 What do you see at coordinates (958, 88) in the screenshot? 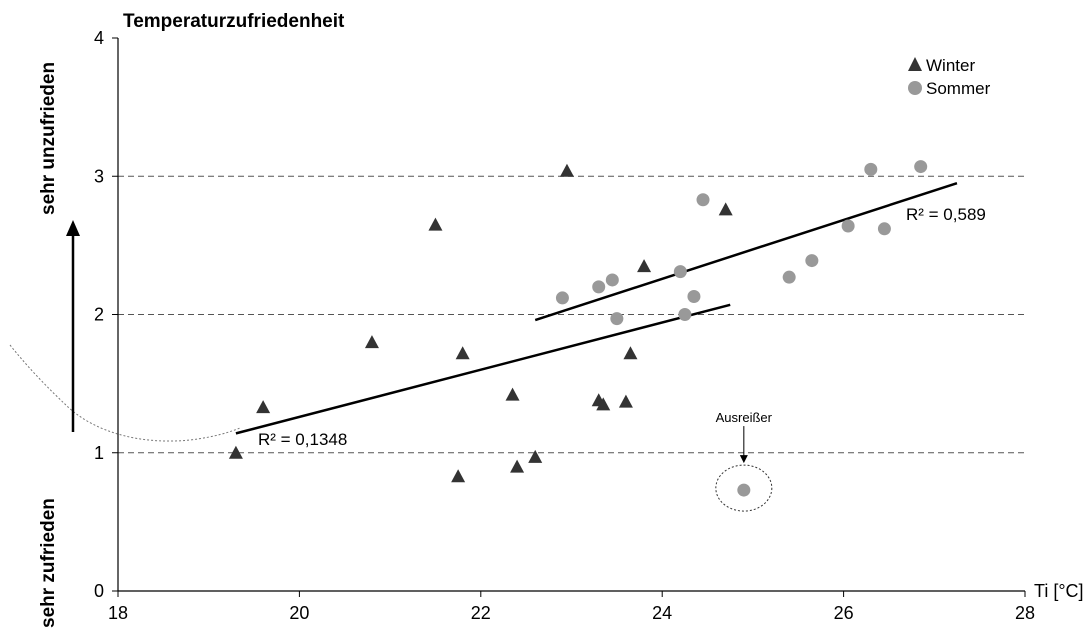
I see `legend-sommer-label: Sommer` at bounding box center [958, 88].